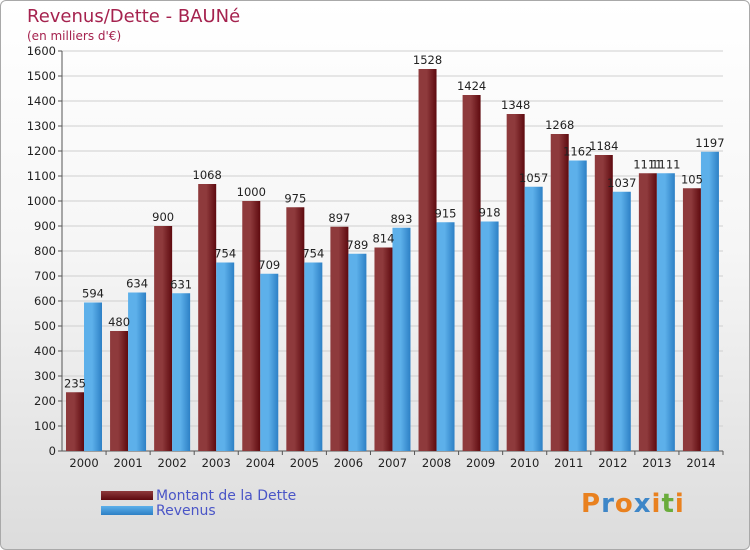 Image resolution: width=750 pixels, height=550 pixels. I want to click on y-tick-label: 1000, so click(41, 201).